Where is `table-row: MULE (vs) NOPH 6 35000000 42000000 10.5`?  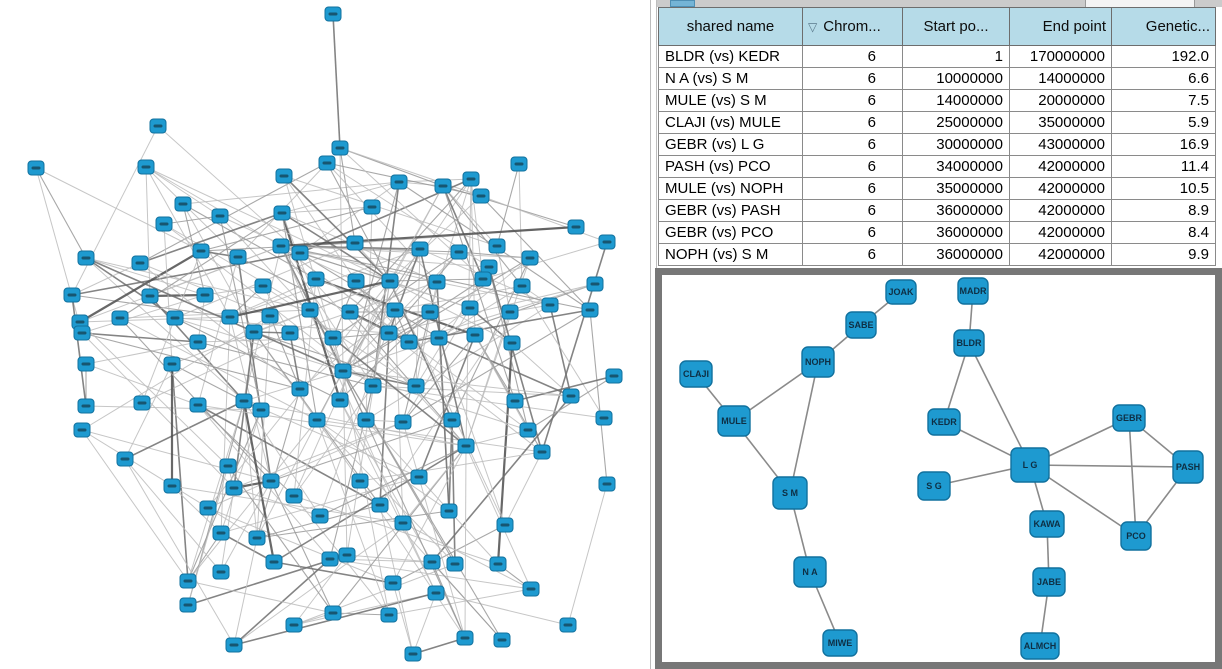 table-row: MULE (vs) NOPH 6 35000000 42000000 10.5 is located at coordinates (937, 188).